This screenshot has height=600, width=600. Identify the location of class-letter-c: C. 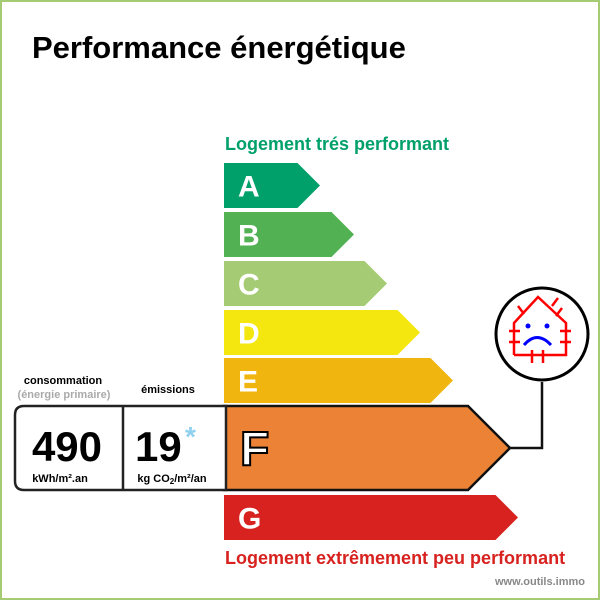
(249, 285).